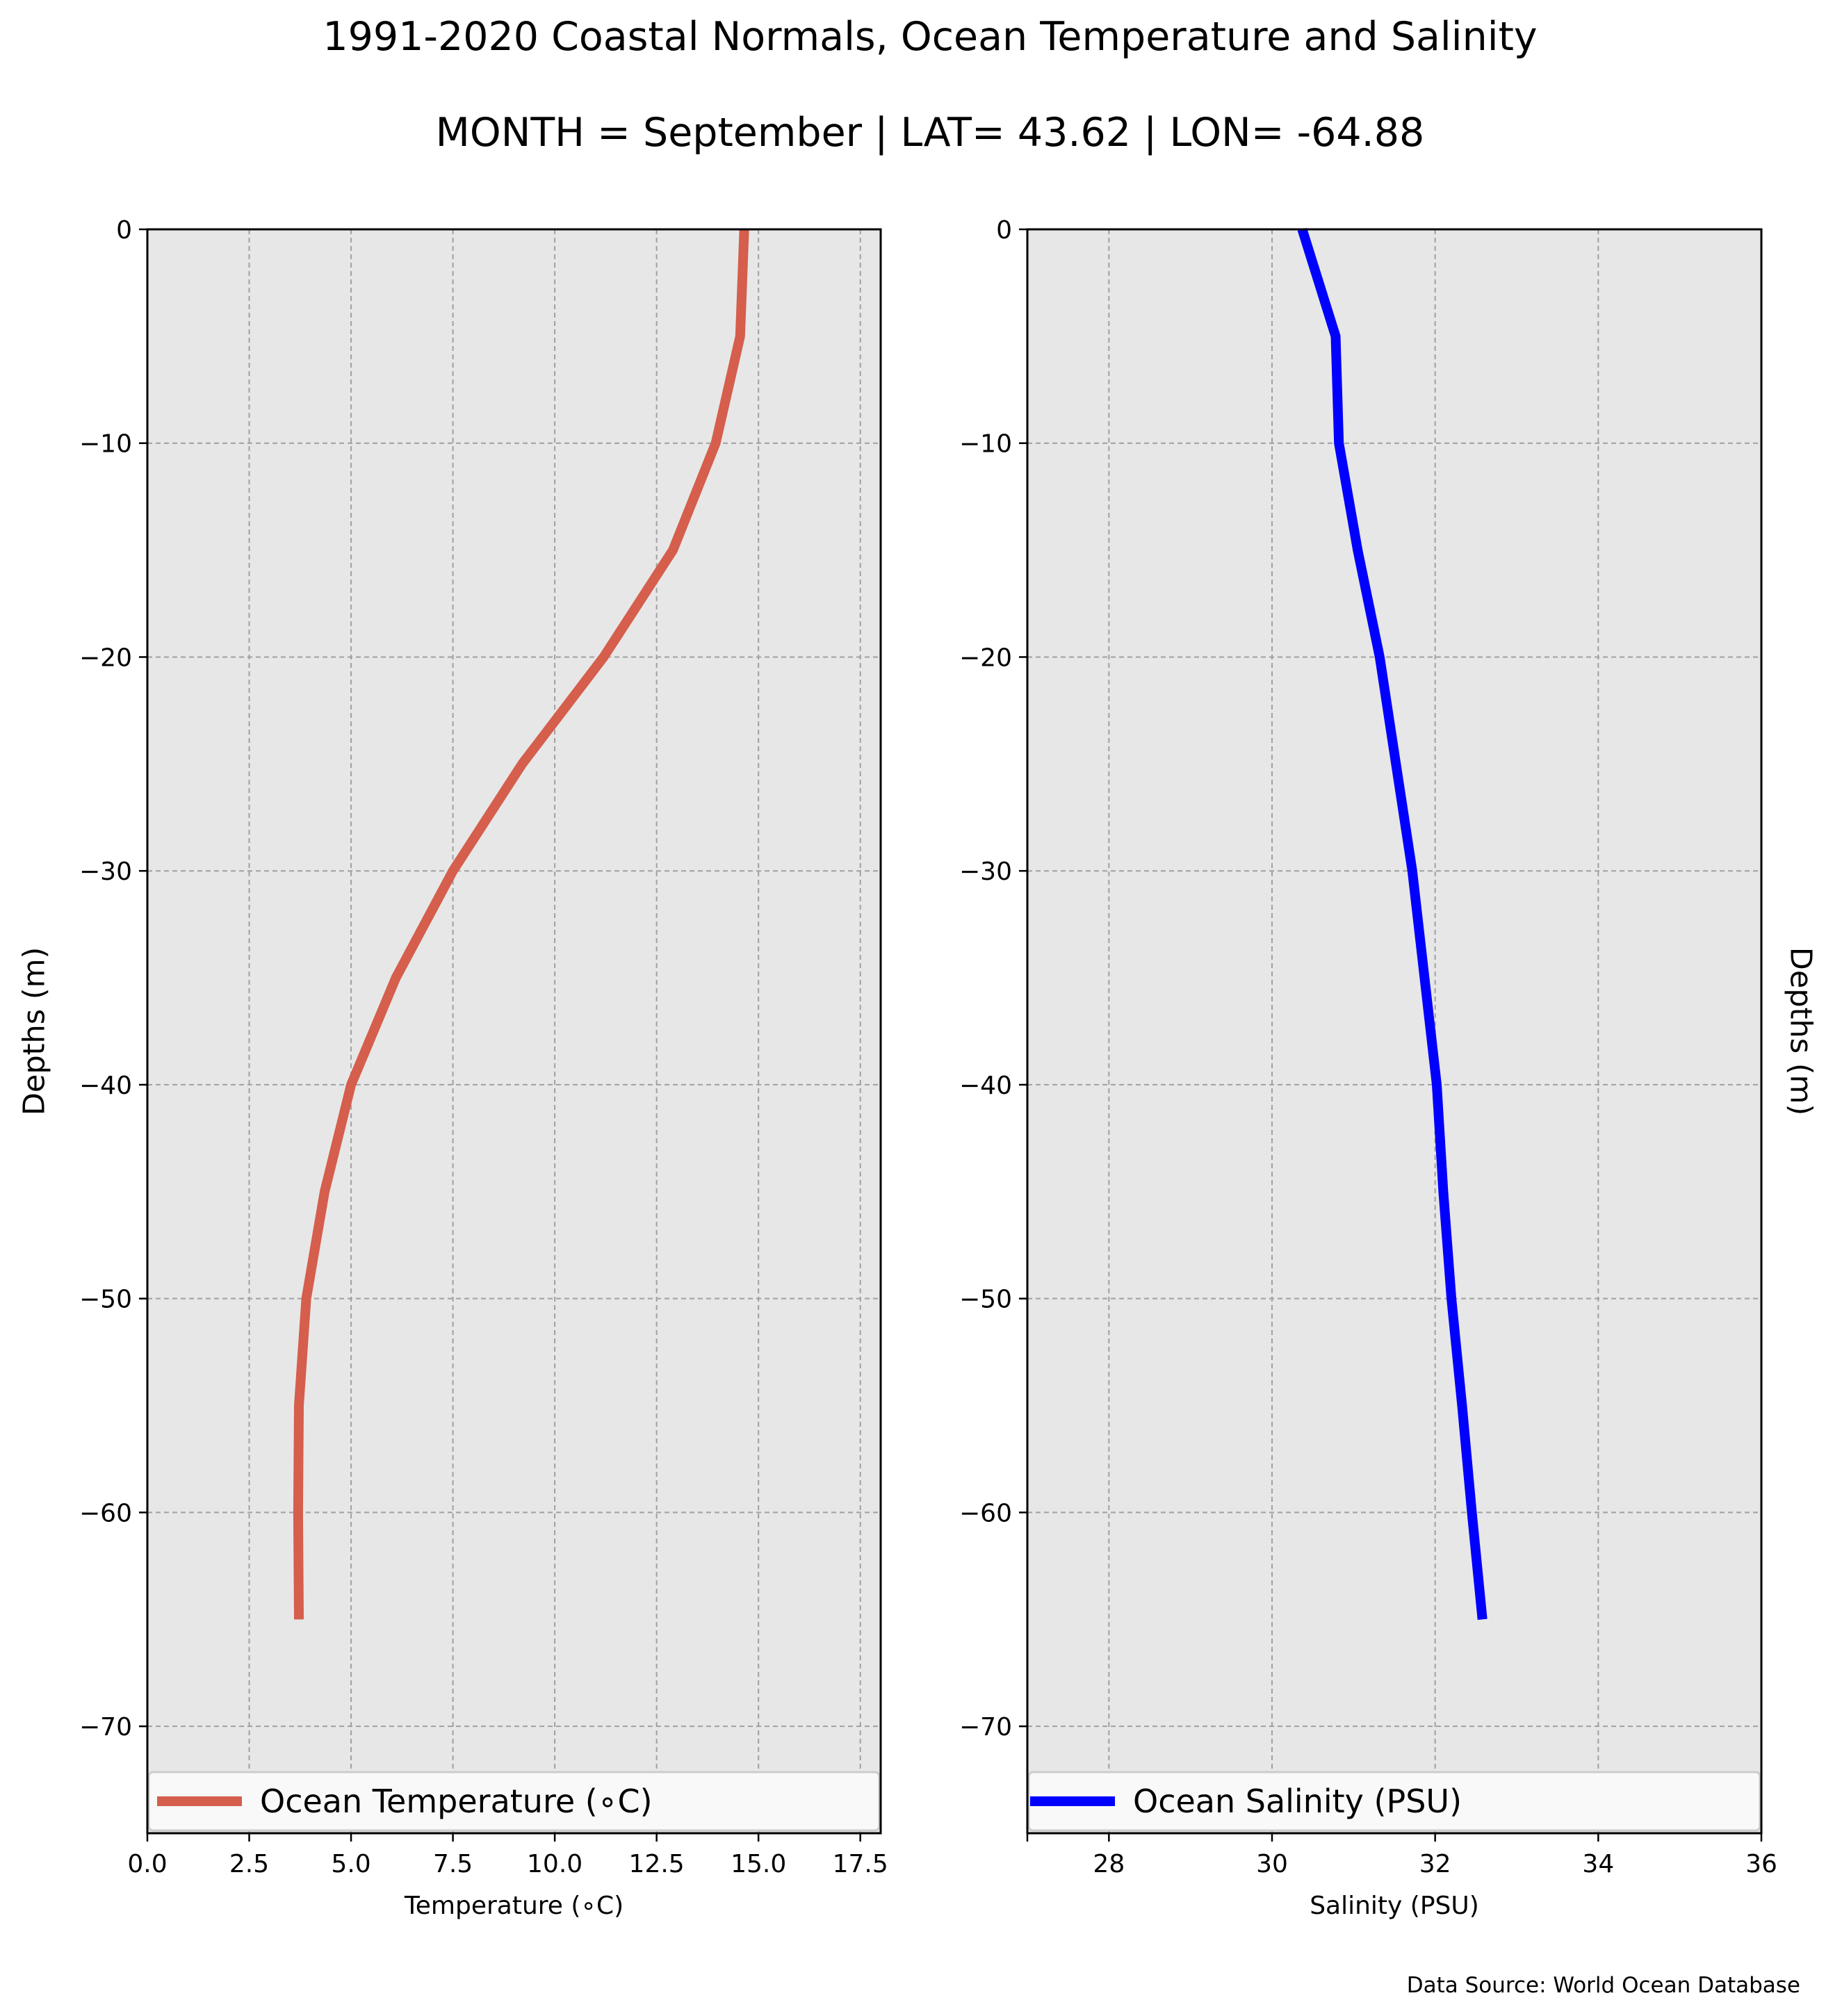 The width and height of the screenshot is (1842, 2016). What do you see at coordinates (1761, 1864) in the screenshot?
I see `x-tick-label: 36` at bounding box center [1761, 1864].